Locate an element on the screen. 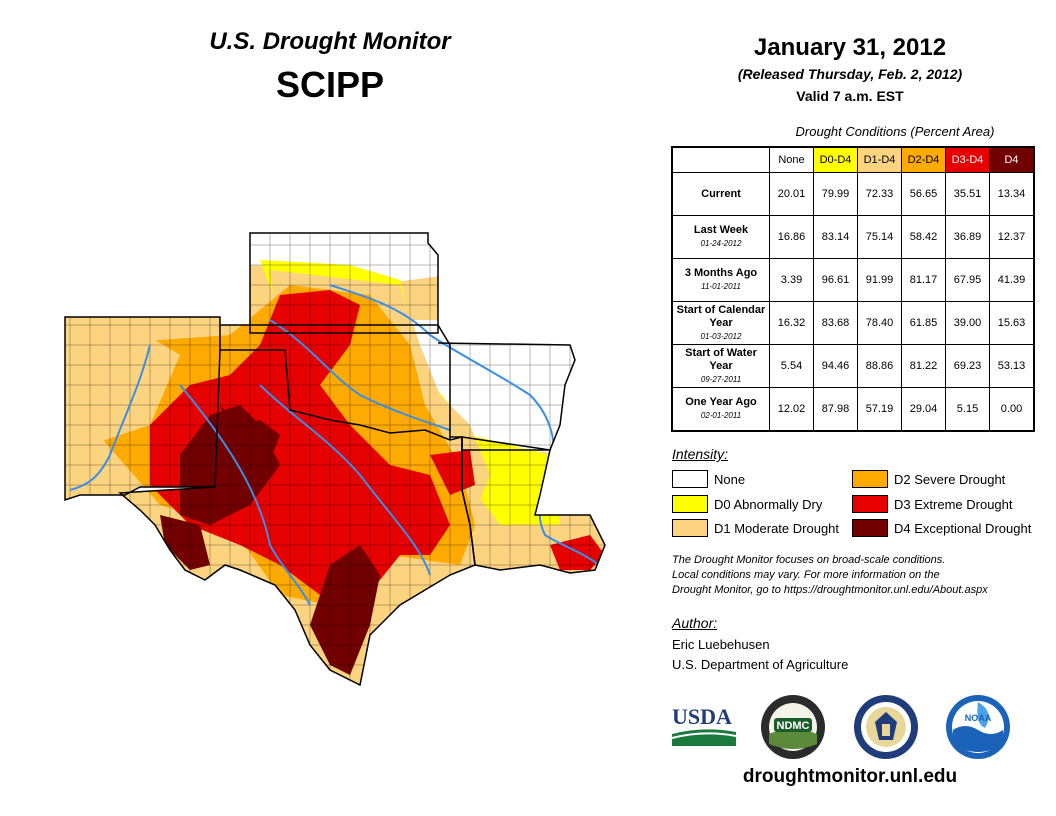  row-label-text: 3 Months Ago is located at coordinates (721, 273).